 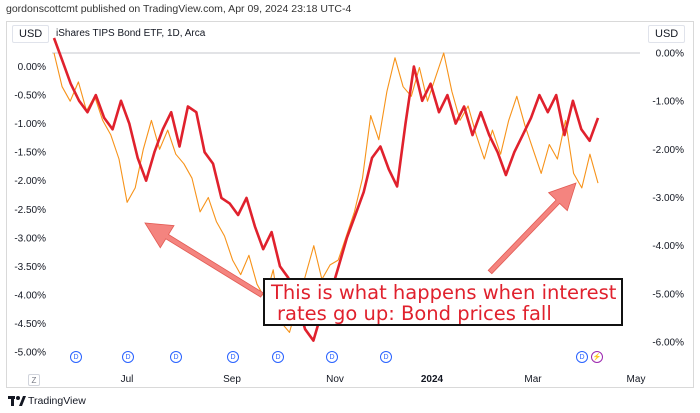 What do you see at coordinates (668, 150) in the screenshot?
I see `right-tick-label: -2.00%` at bounding box center [668, 150].